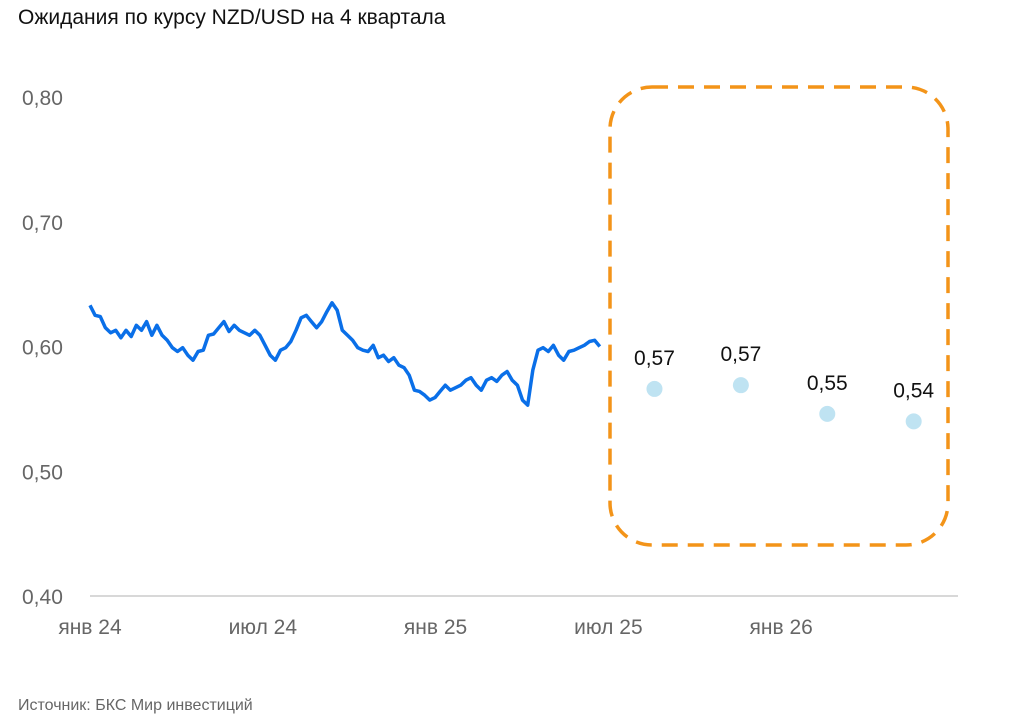 The height and width of the screenshot is (725, 1024). What do you see at coordinates (42, 472) in the screenshot?
I see `y-tick-label: 0,50` at bounding box center [42, 472].